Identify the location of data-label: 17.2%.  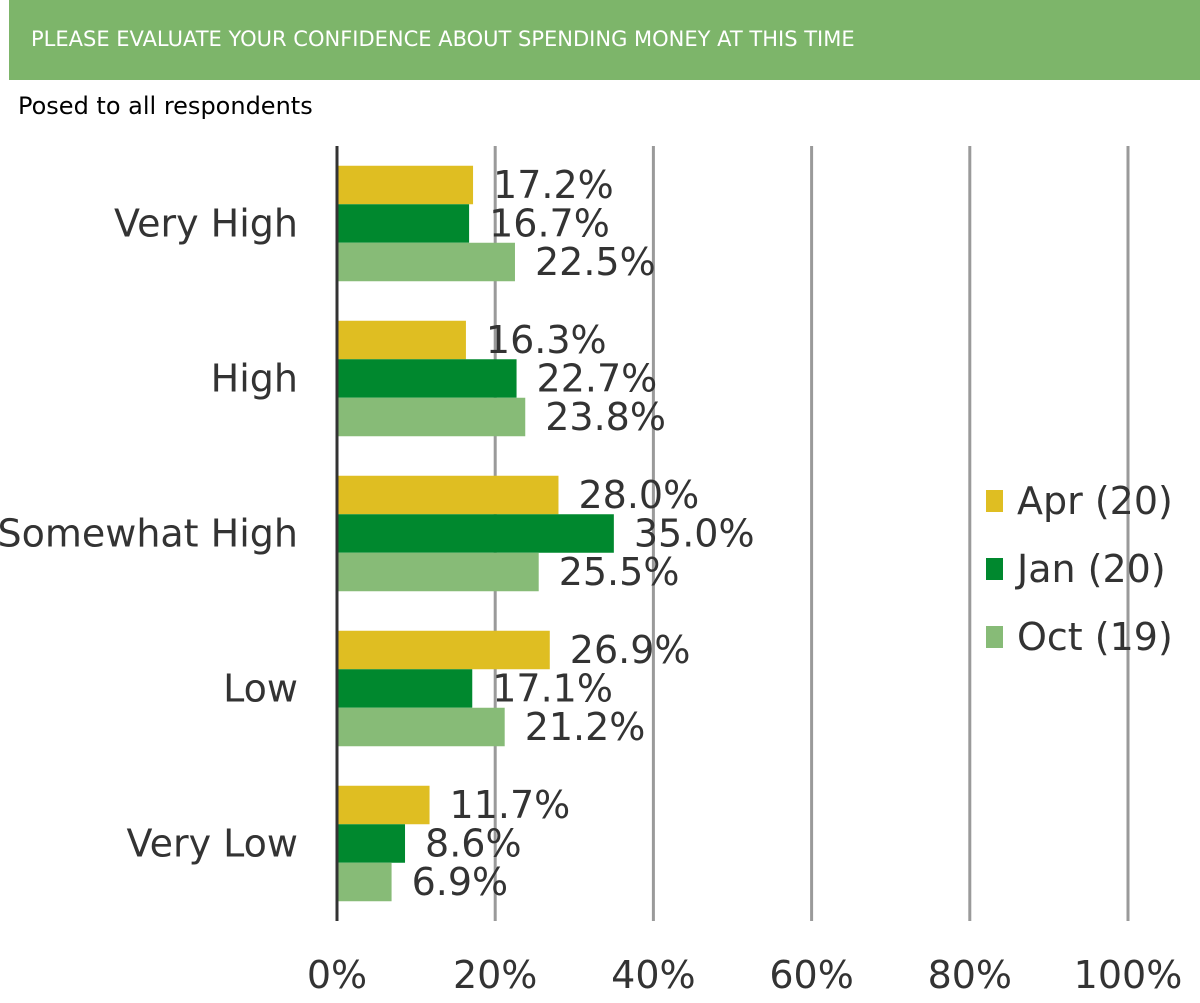
(553, 185).